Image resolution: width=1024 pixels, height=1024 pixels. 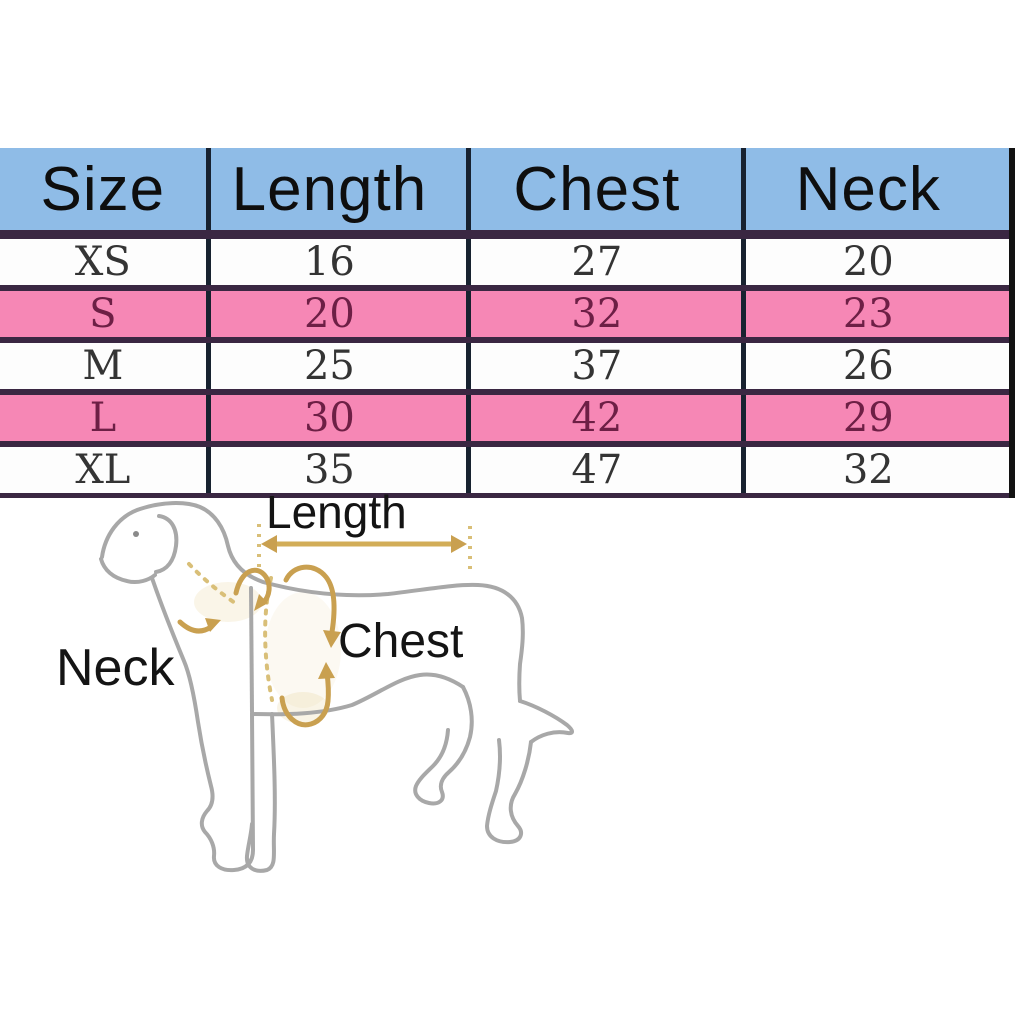 I want to click on length-cell: 25, so click(x=335, y=366).